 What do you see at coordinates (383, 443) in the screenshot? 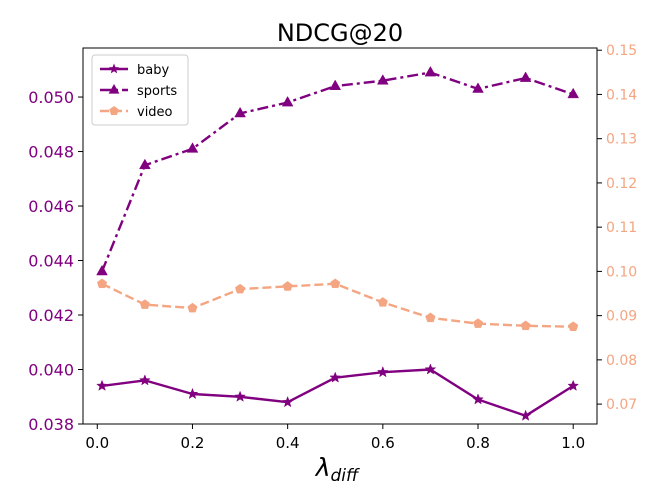
I see `x-tick-label: 0.6` at bounding box center [383, 443].